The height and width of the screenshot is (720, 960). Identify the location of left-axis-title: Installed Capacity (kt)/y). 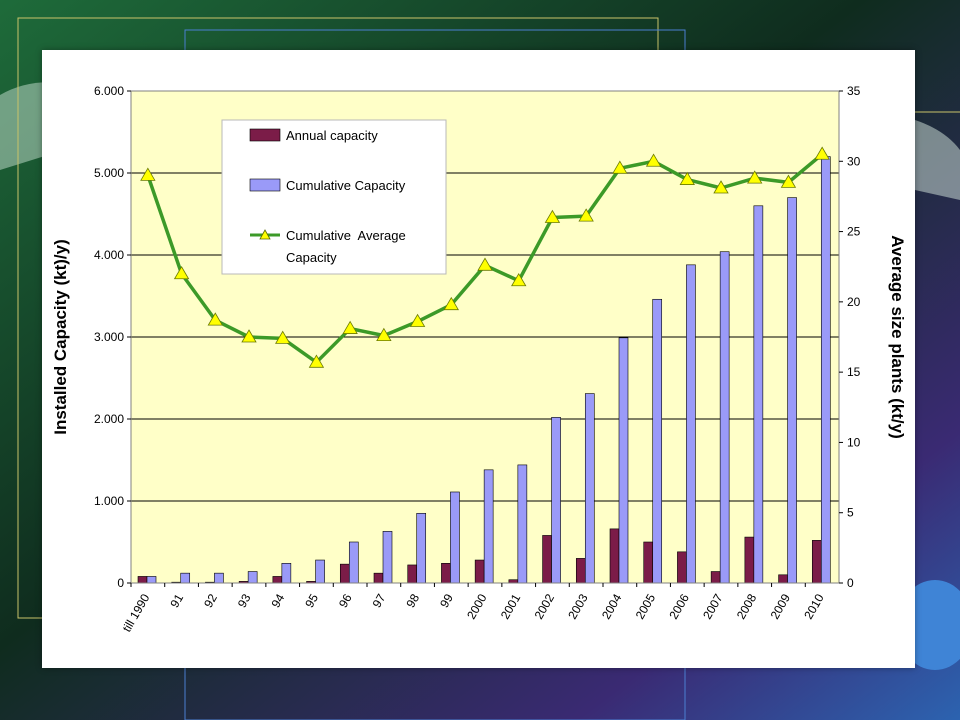
(60, 337).